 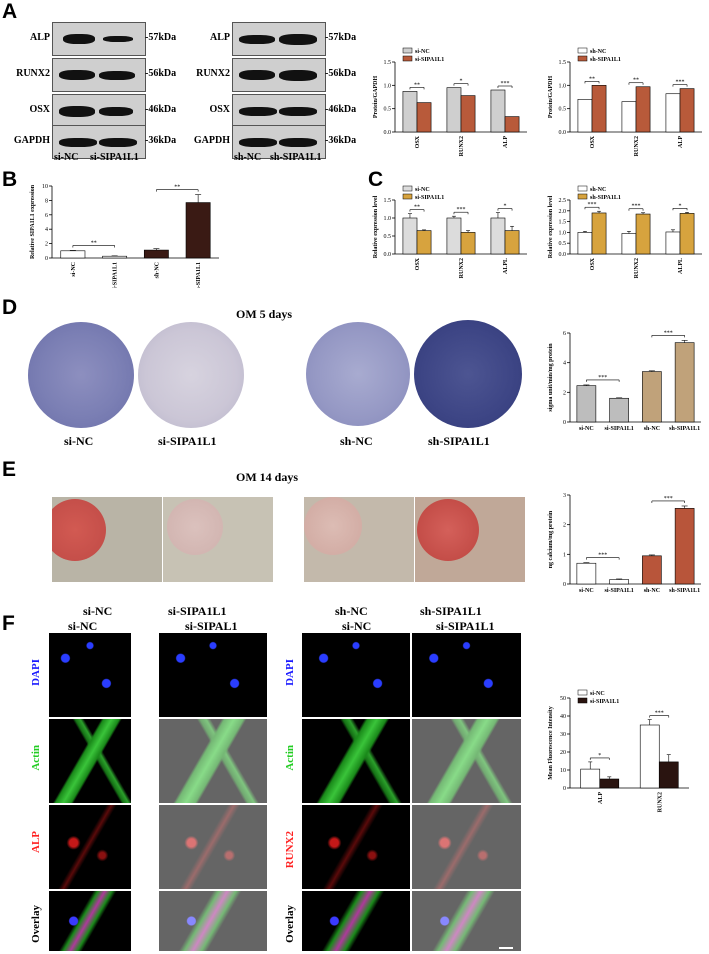 I want to click on wb1-band-alp-lane2, so click(x=118, y=39).